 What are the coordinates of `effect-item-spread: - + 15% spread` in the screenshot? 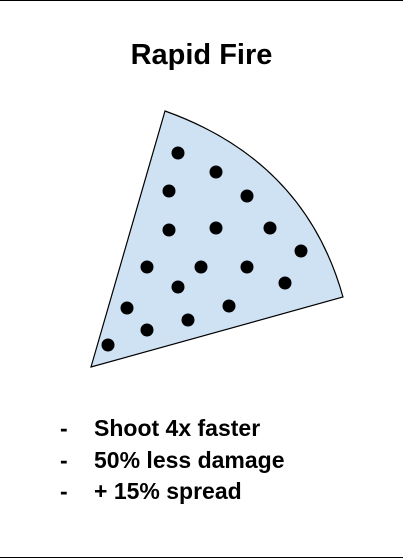 It's located at (172, 492).